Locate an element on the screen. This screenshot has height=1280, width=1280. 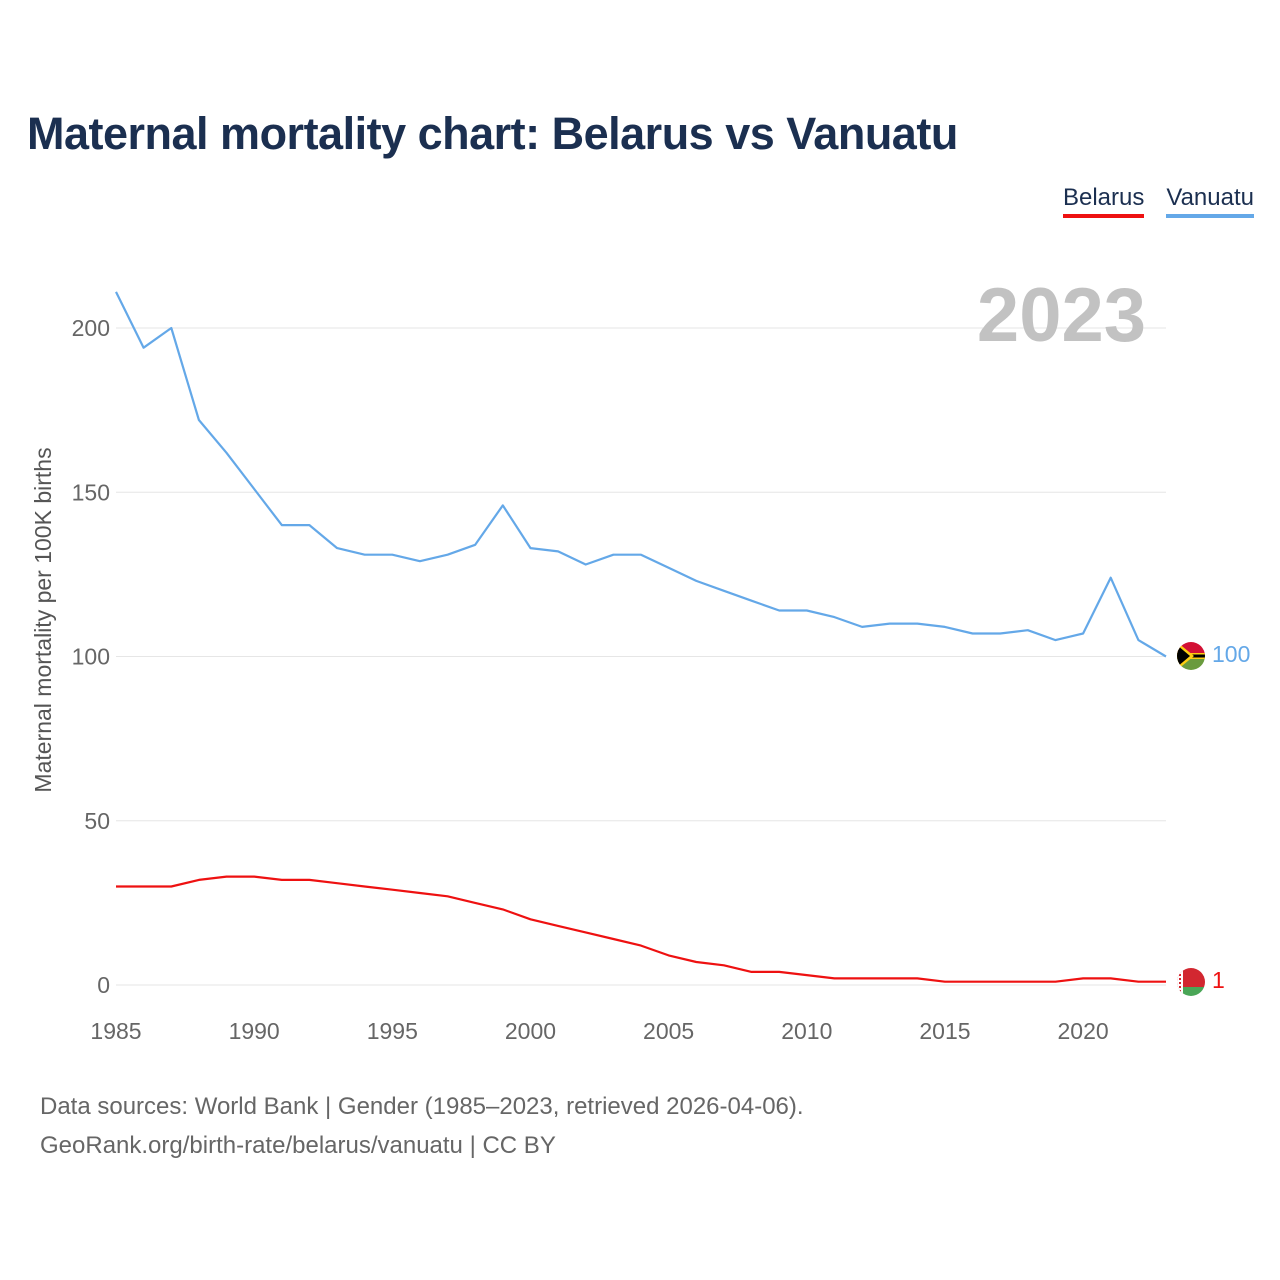
year-indicator: 2023 is located at coordinates (1061, 315).